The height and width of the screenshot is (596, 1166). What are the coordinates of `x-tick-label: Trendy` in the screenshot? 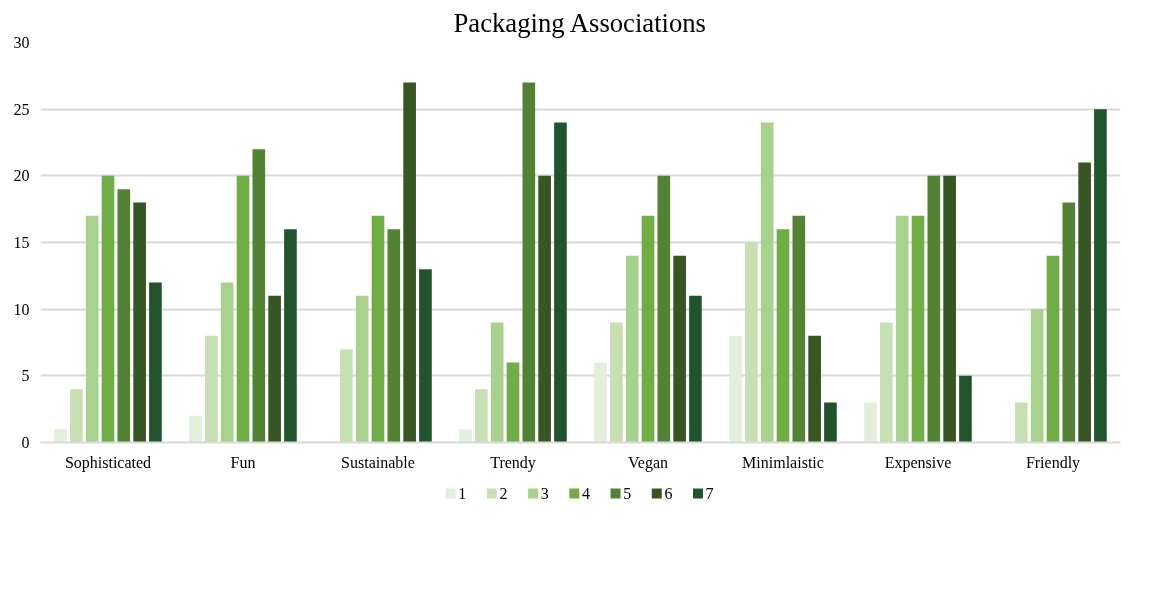 It's located at (513, 462).